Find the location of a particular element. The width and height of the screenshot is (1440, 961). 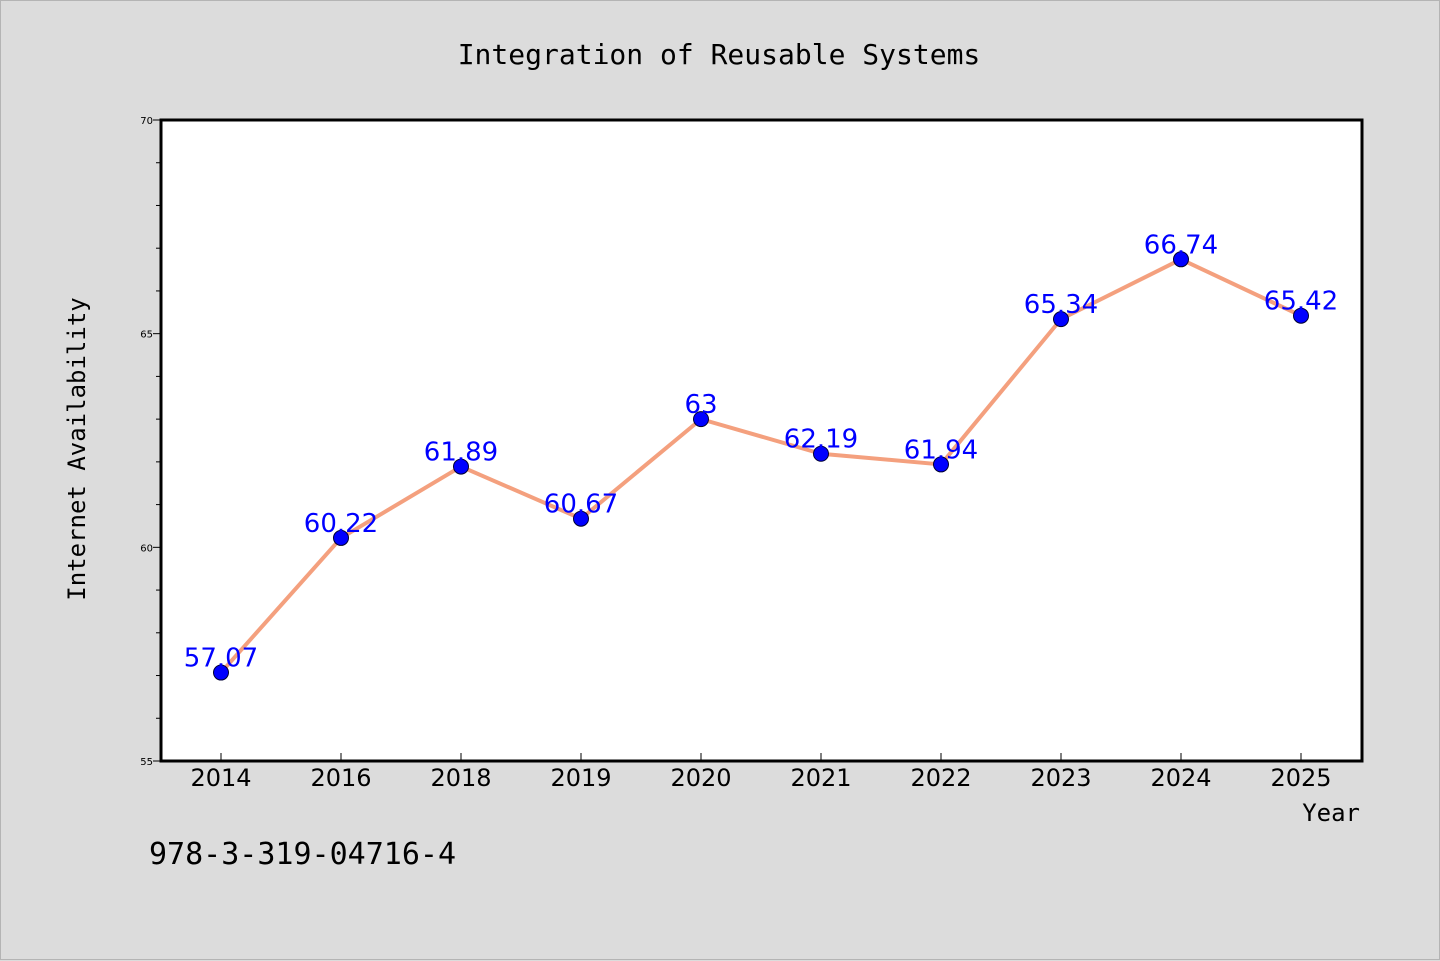

x-tick-label: 2019 is located at coordinates (580, 778).